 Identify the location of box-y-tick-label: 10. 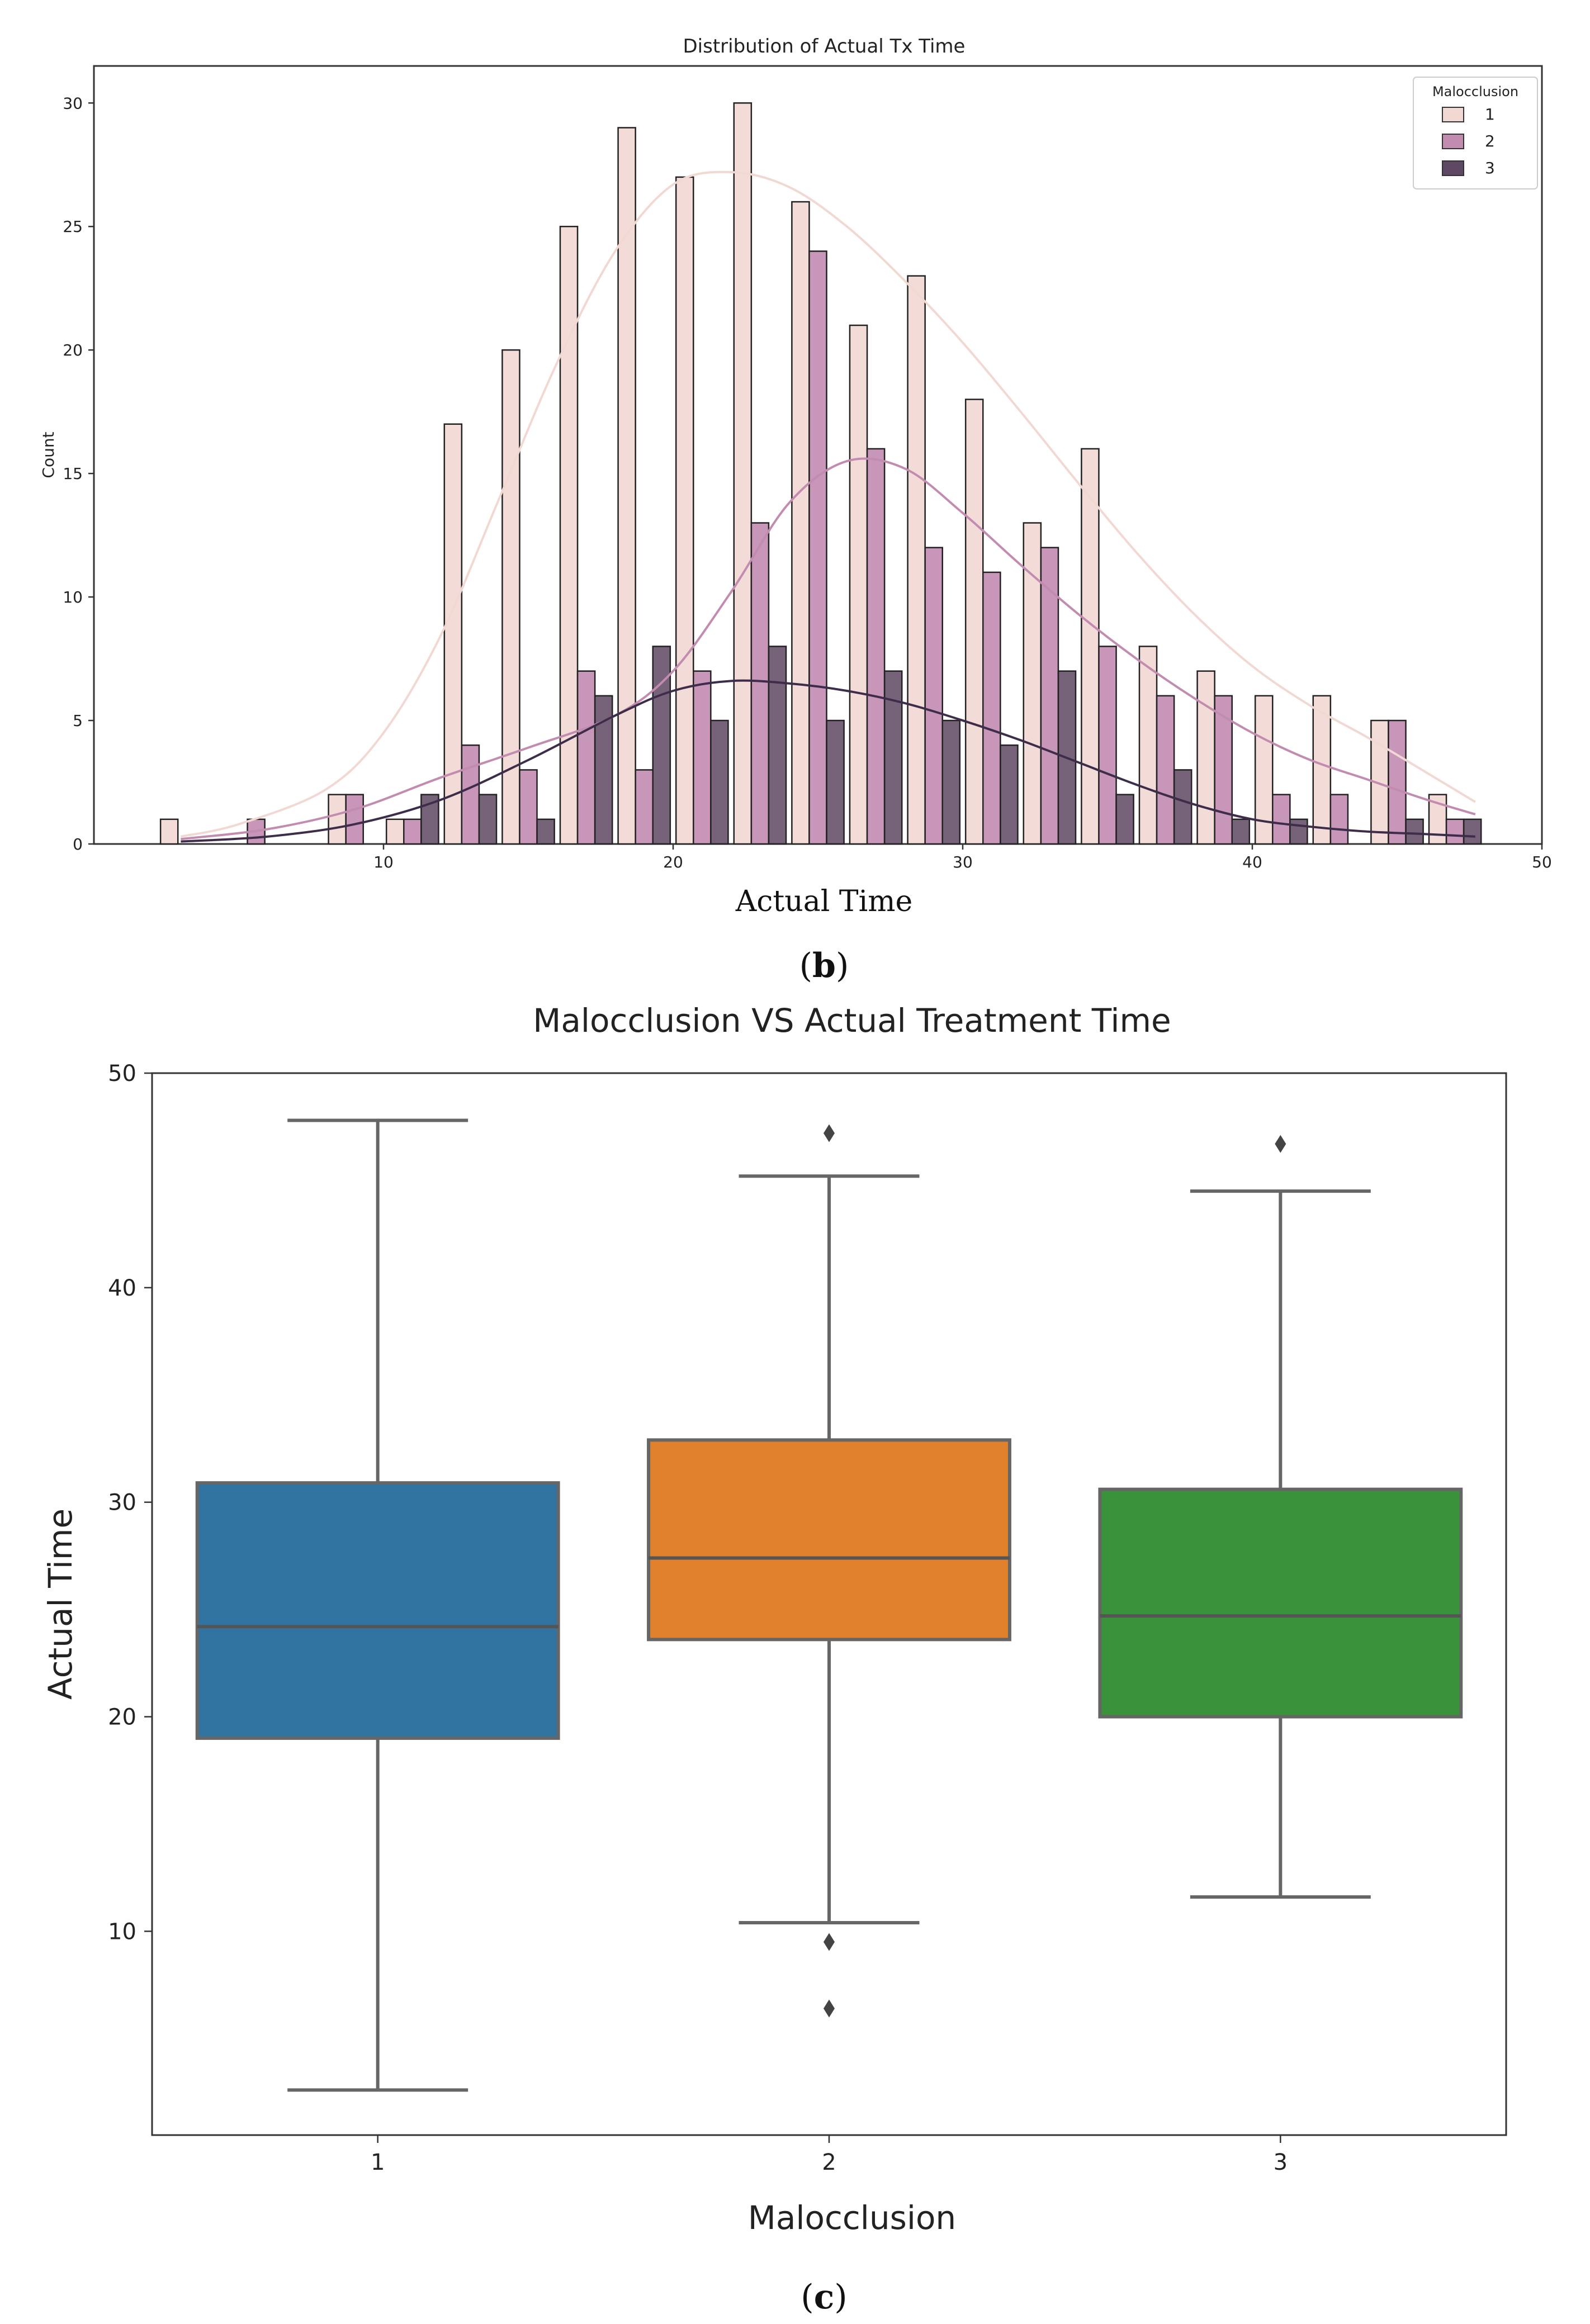
(122, 1932).